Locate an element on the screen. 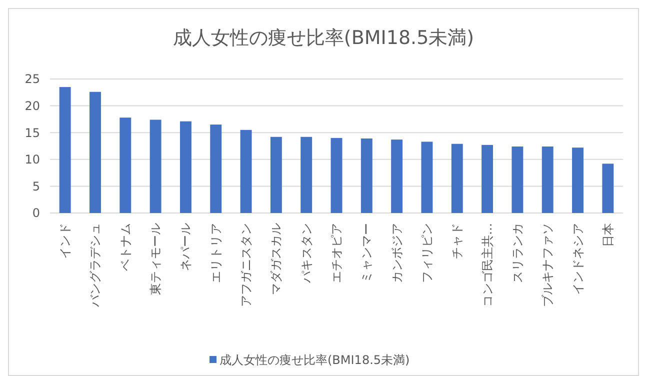  x-tick-label: ベトナム is located at coordinates (125, 247).